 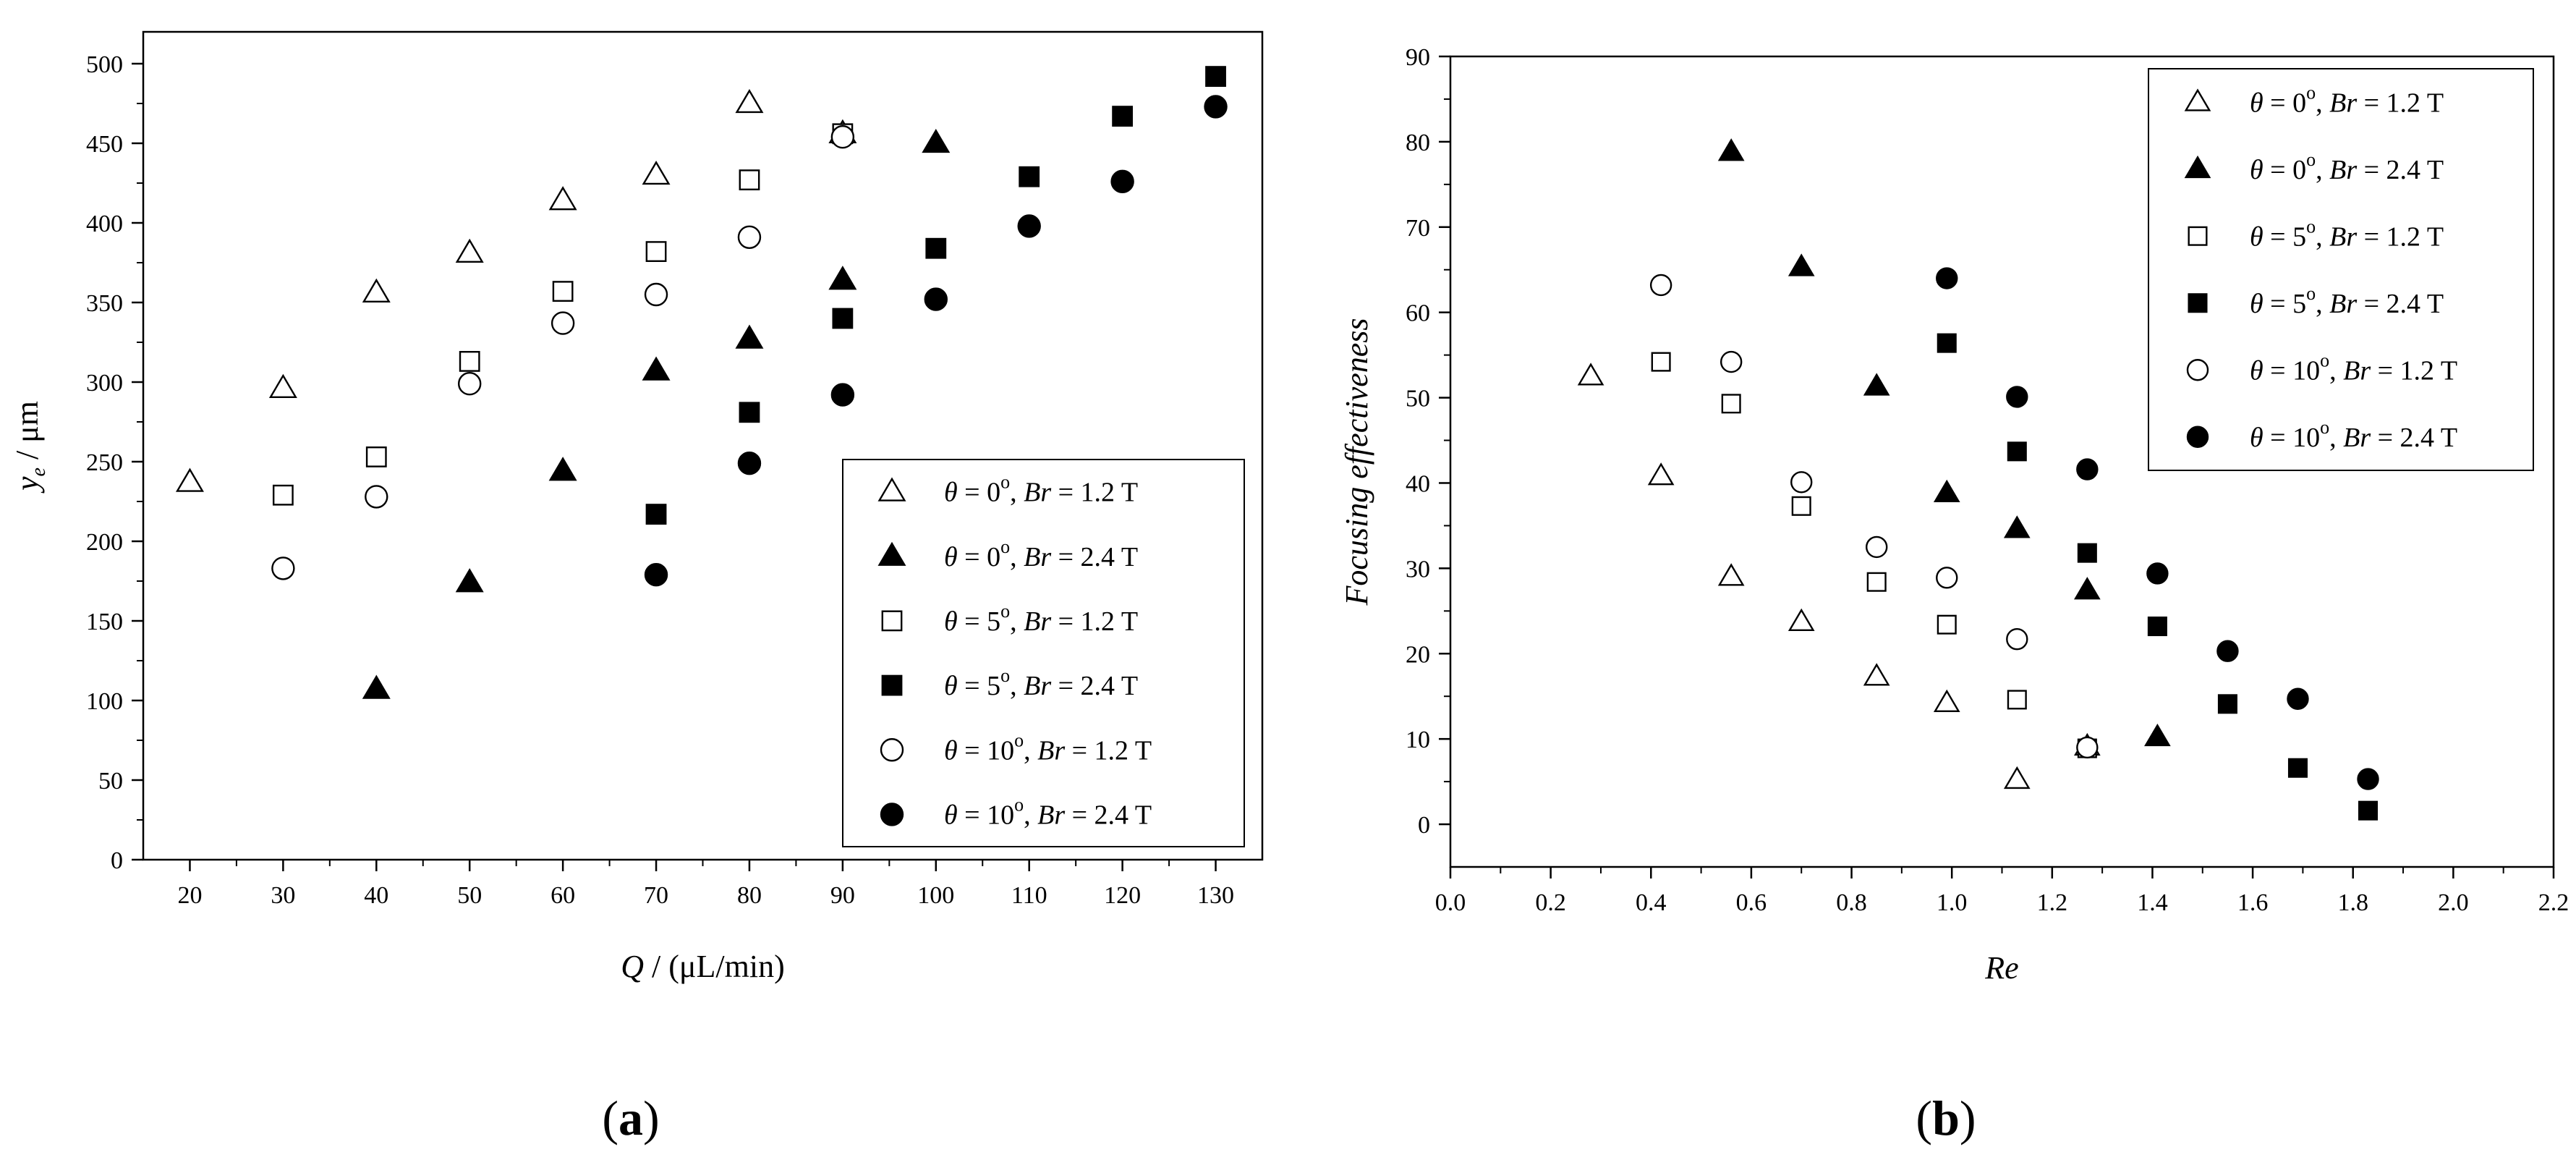 What do you see at coordinates (632, 966) in the screenshot?
I see `x-axis-var: Q` at bounding box center [632, 966].